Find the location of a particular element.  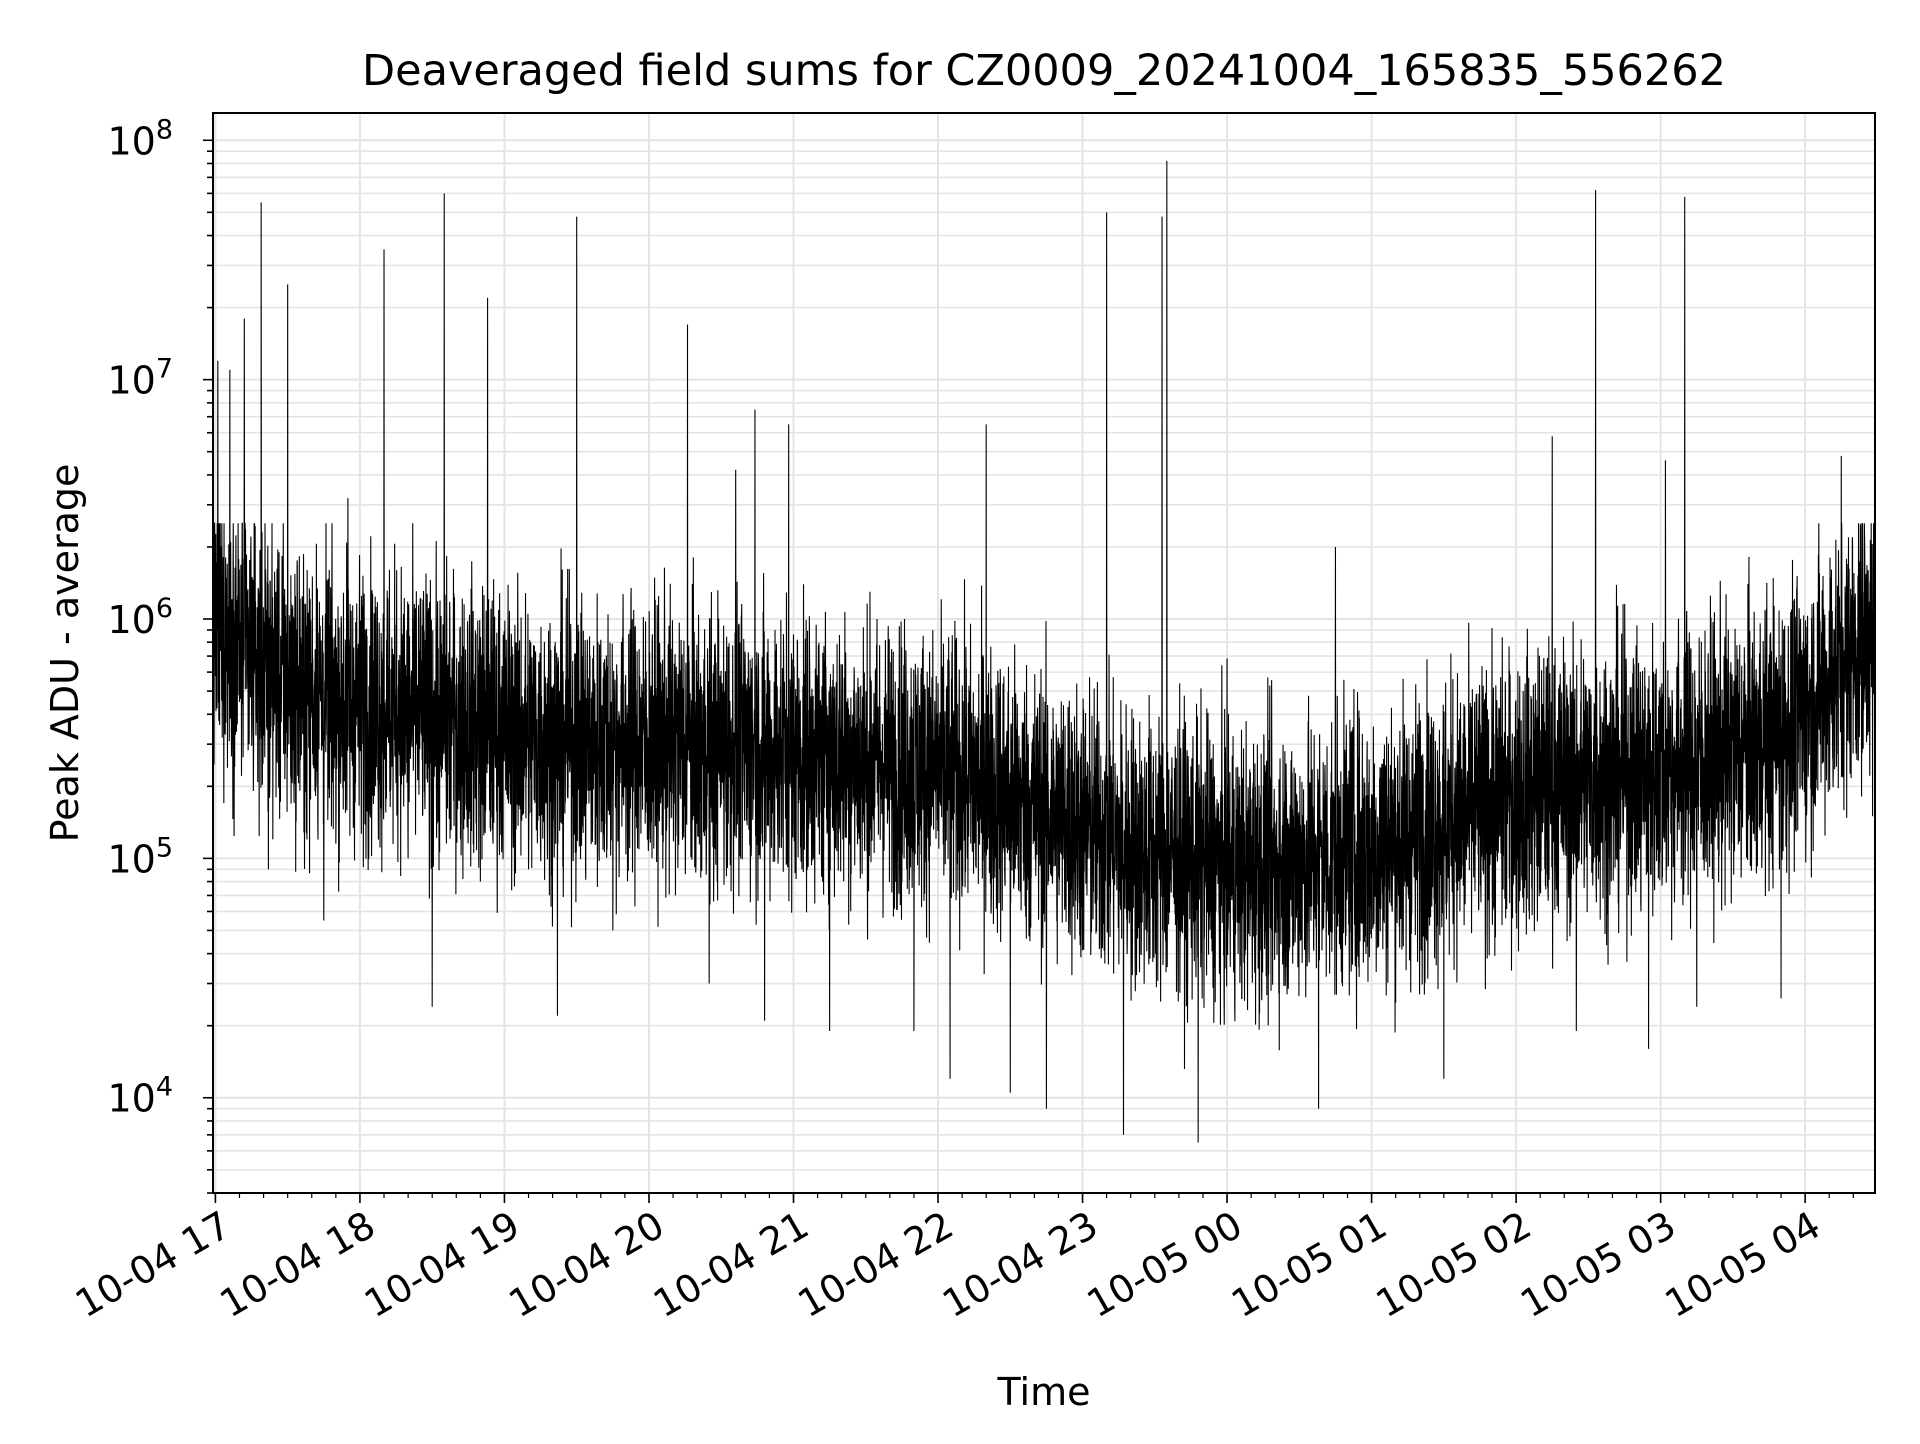

y-tick-label: 108 is located at coordinates (140, 138).